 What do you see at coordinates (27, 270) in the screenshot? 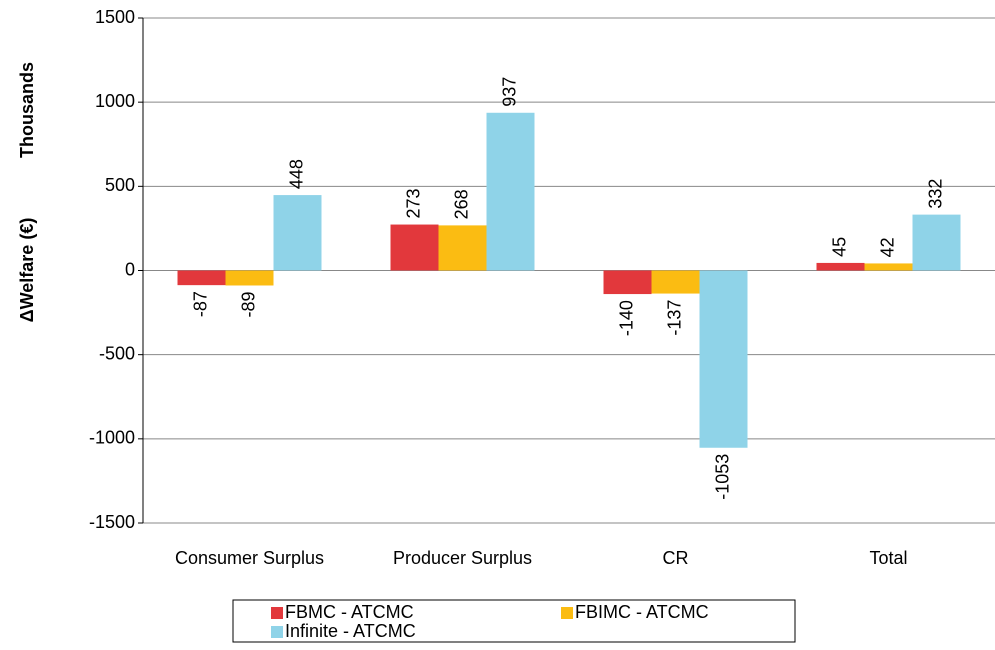
I see `y-axis-title: ΔWelfare (€)` at bounding box center [27, 270].